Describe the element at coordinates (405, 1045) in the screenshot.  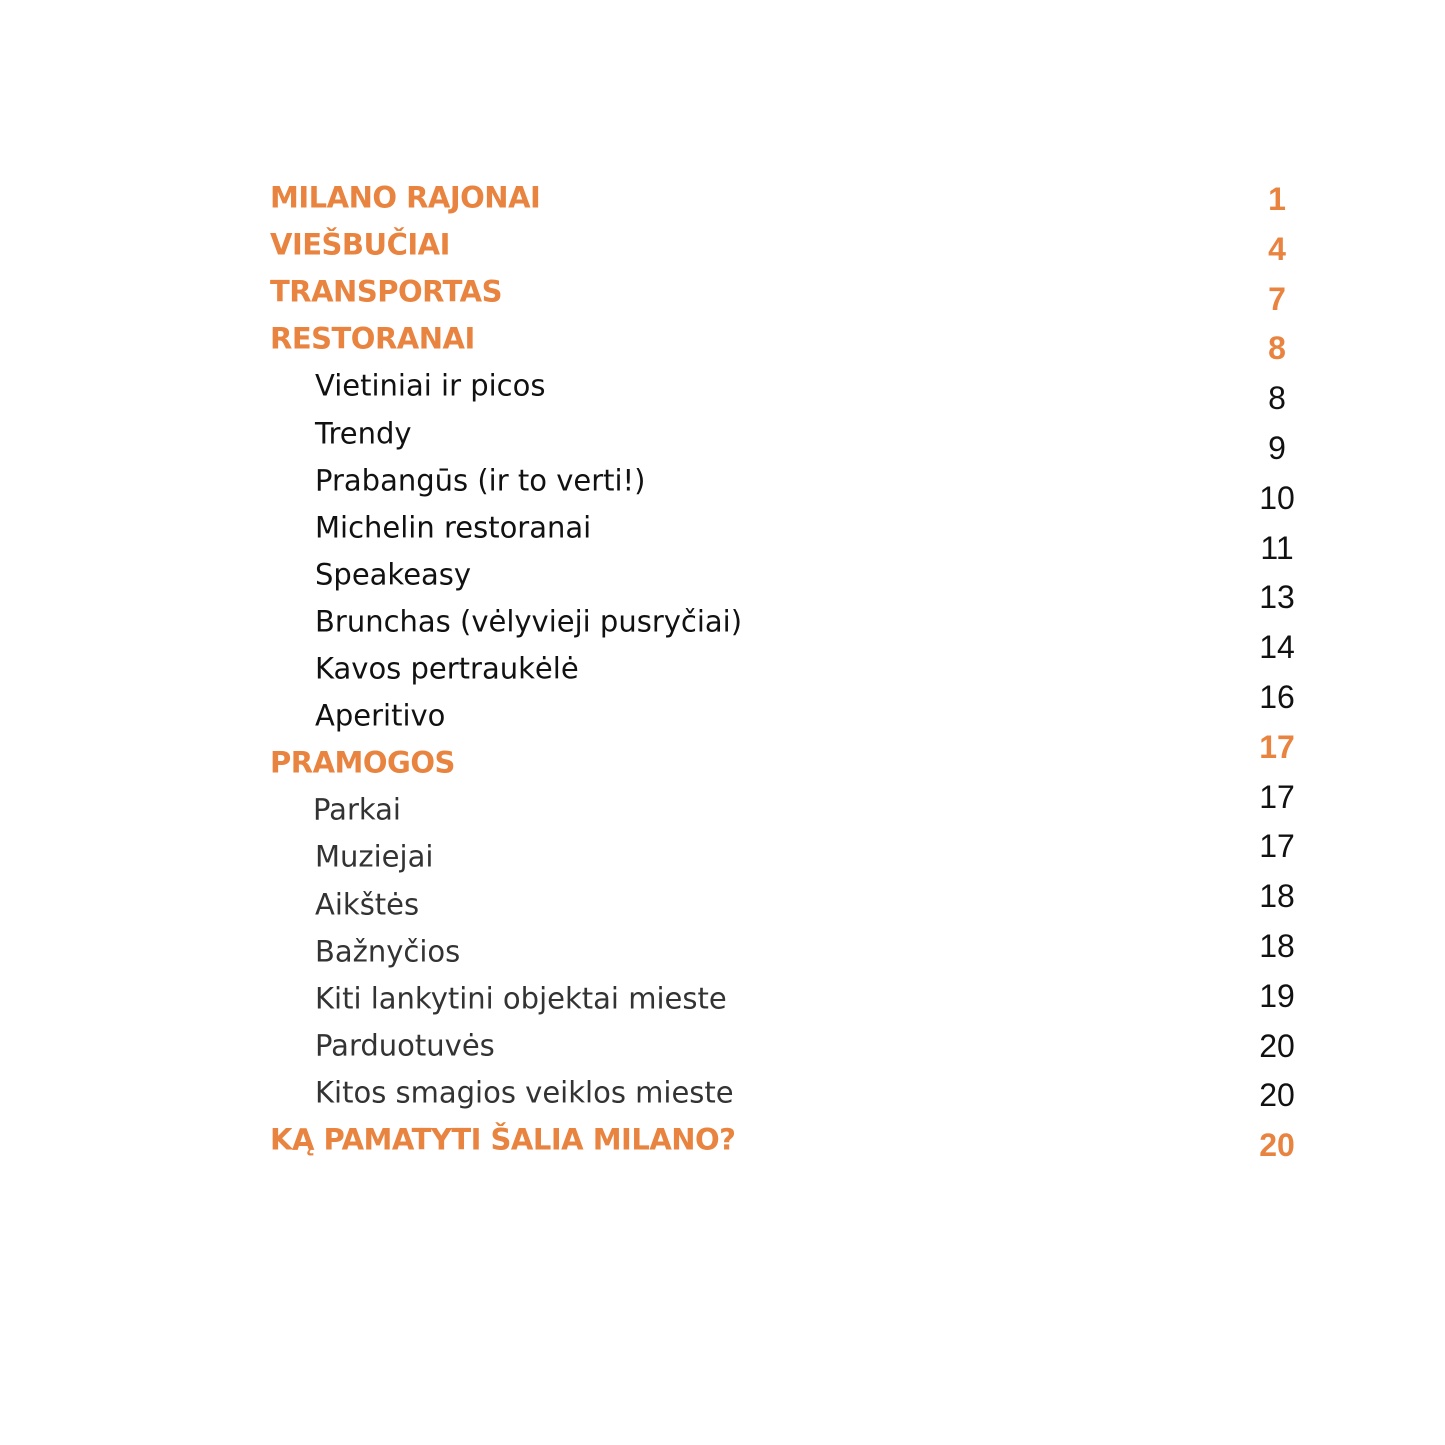
I see `toc-subsection: Parduotuvės` at that location.